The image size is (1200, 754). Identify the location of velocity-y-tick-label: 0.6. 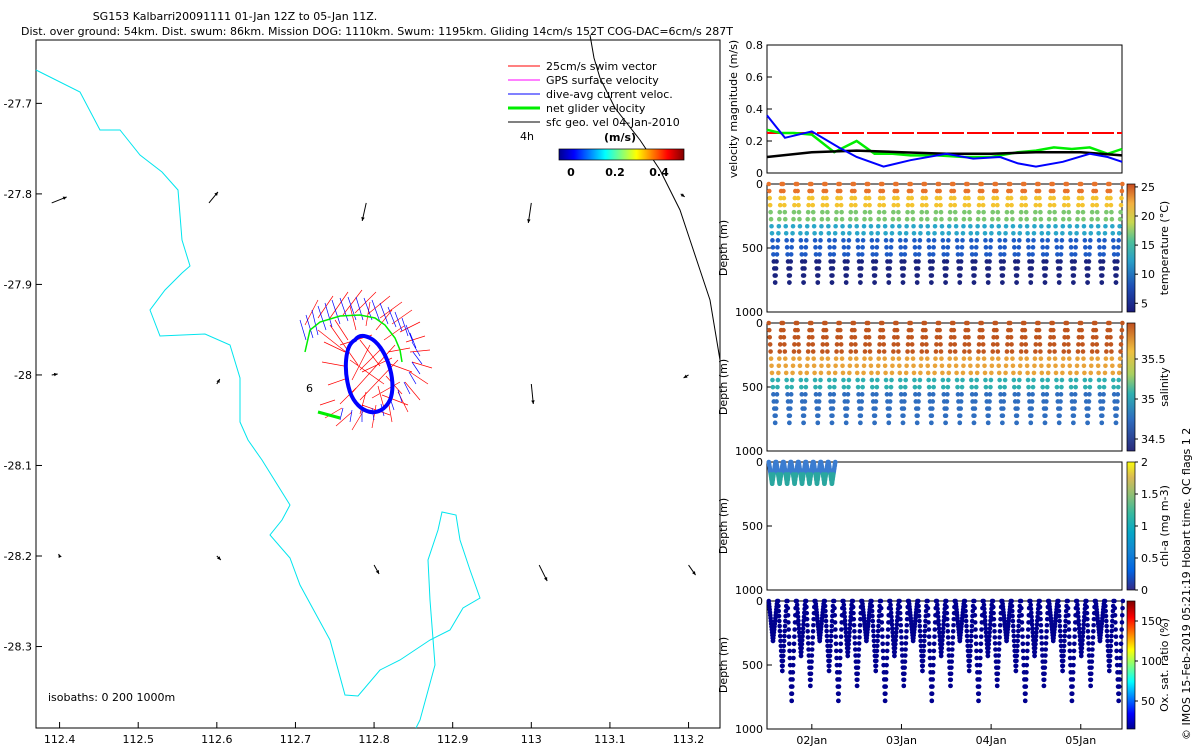
(755, 77).